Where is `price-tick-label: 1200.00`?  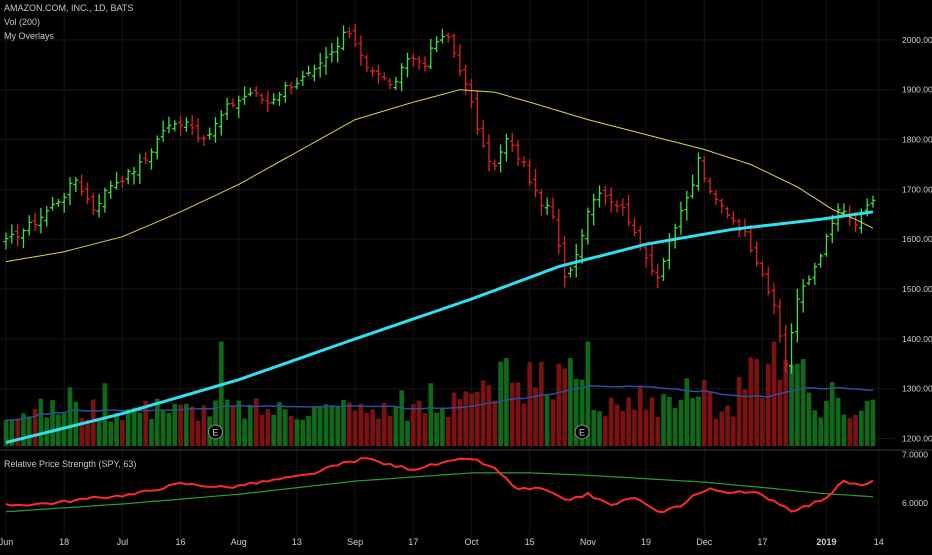 price-tick-label: 1200.00 is located at coordinates (917, 439).